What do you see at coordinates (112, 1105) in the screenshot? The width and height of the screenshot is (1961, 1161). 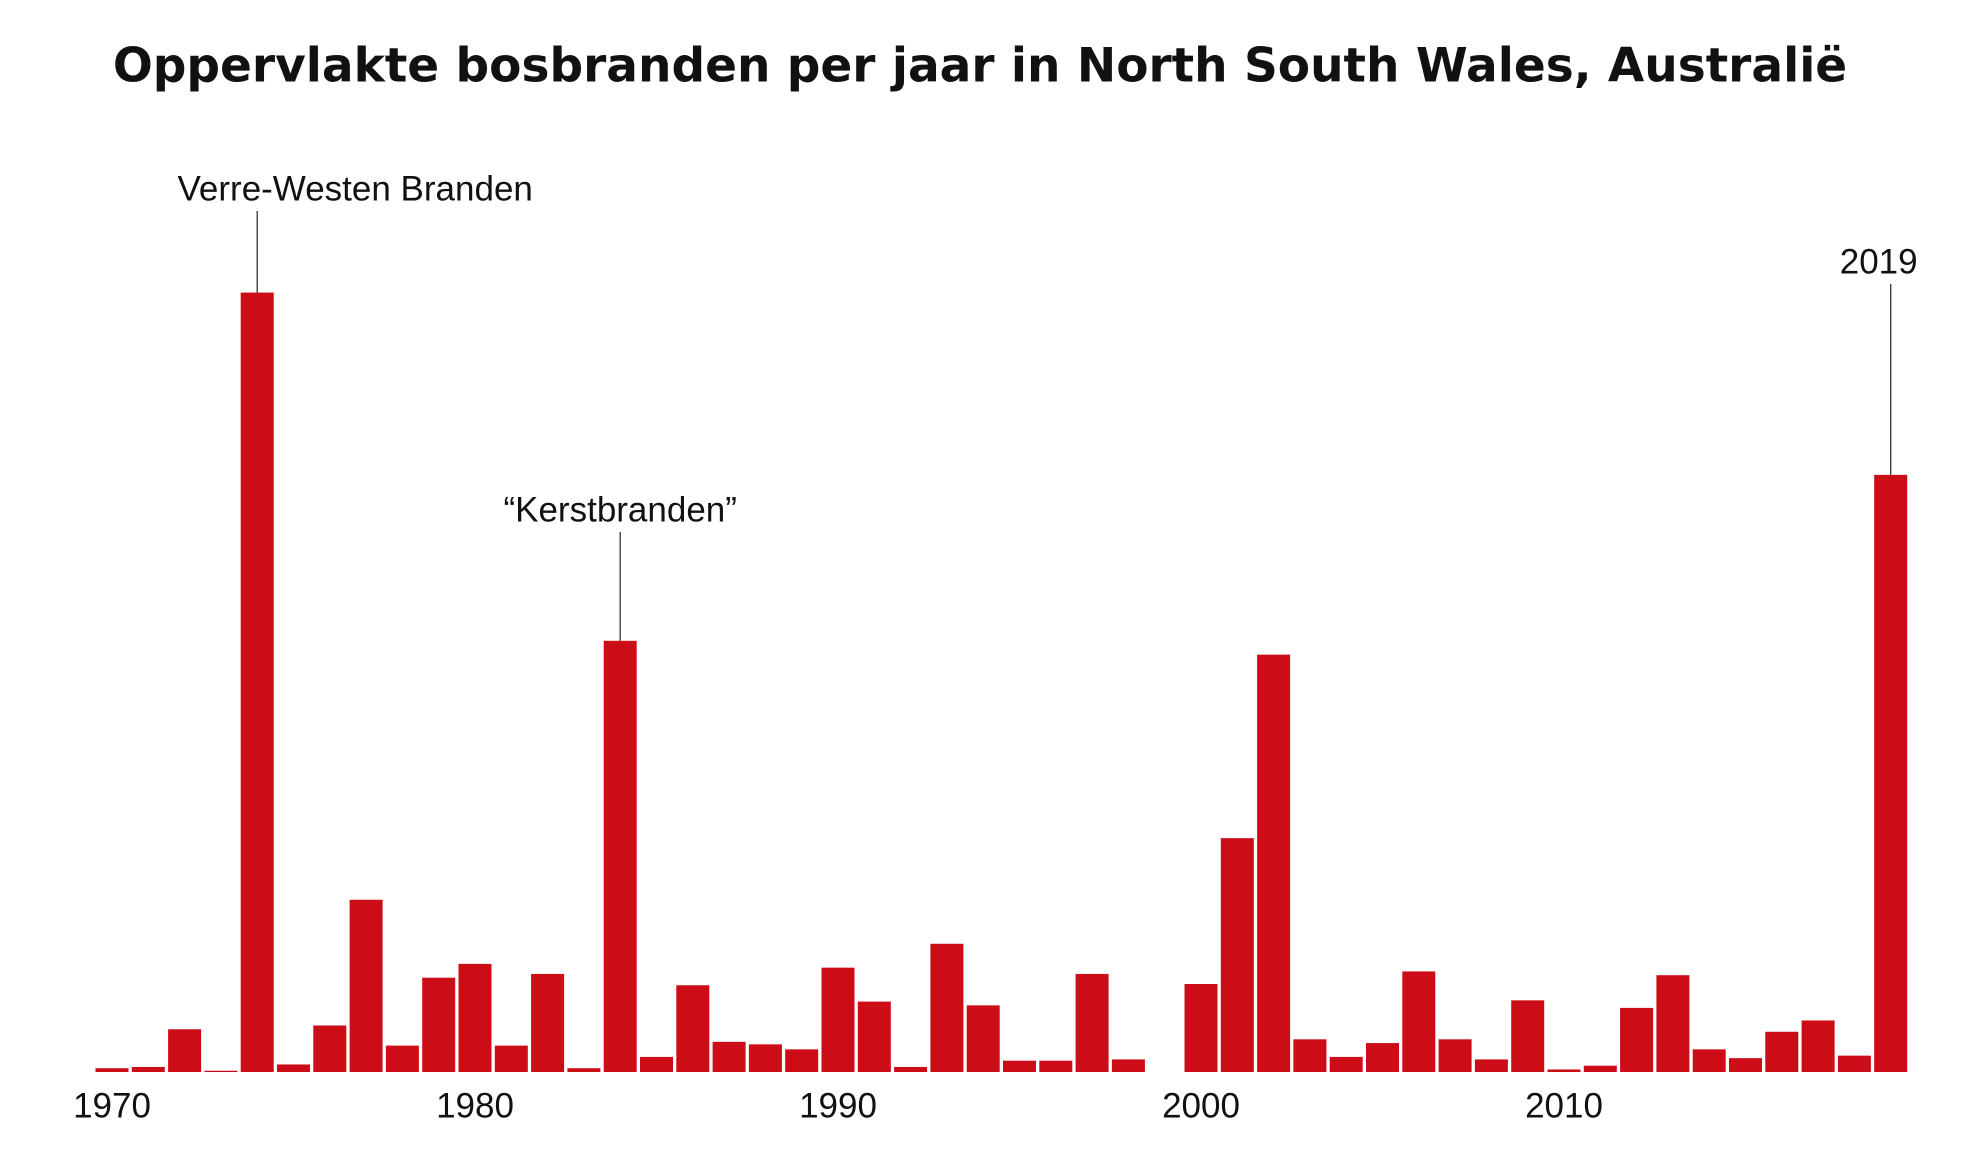 I see `x-tick-label: 1970` at bounding box center [112, 1105].